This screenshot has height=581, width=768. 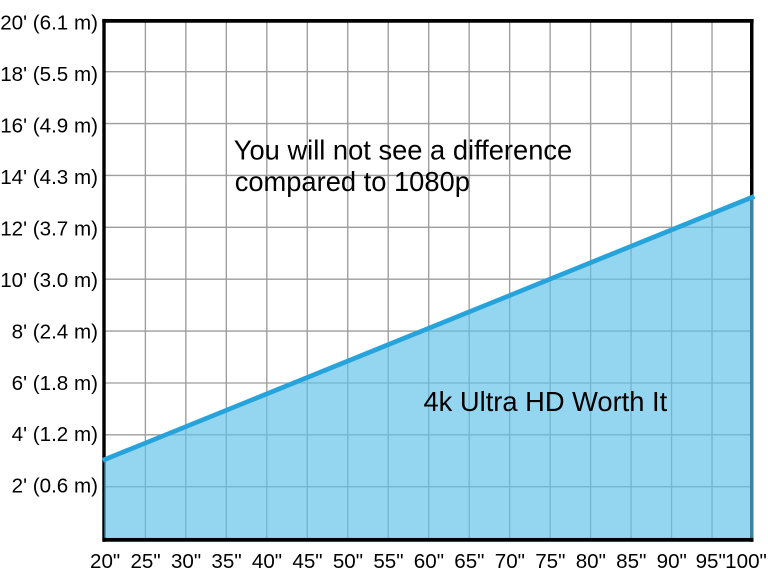 I want to click on svg-text: 90", so click(x=672, y=561).